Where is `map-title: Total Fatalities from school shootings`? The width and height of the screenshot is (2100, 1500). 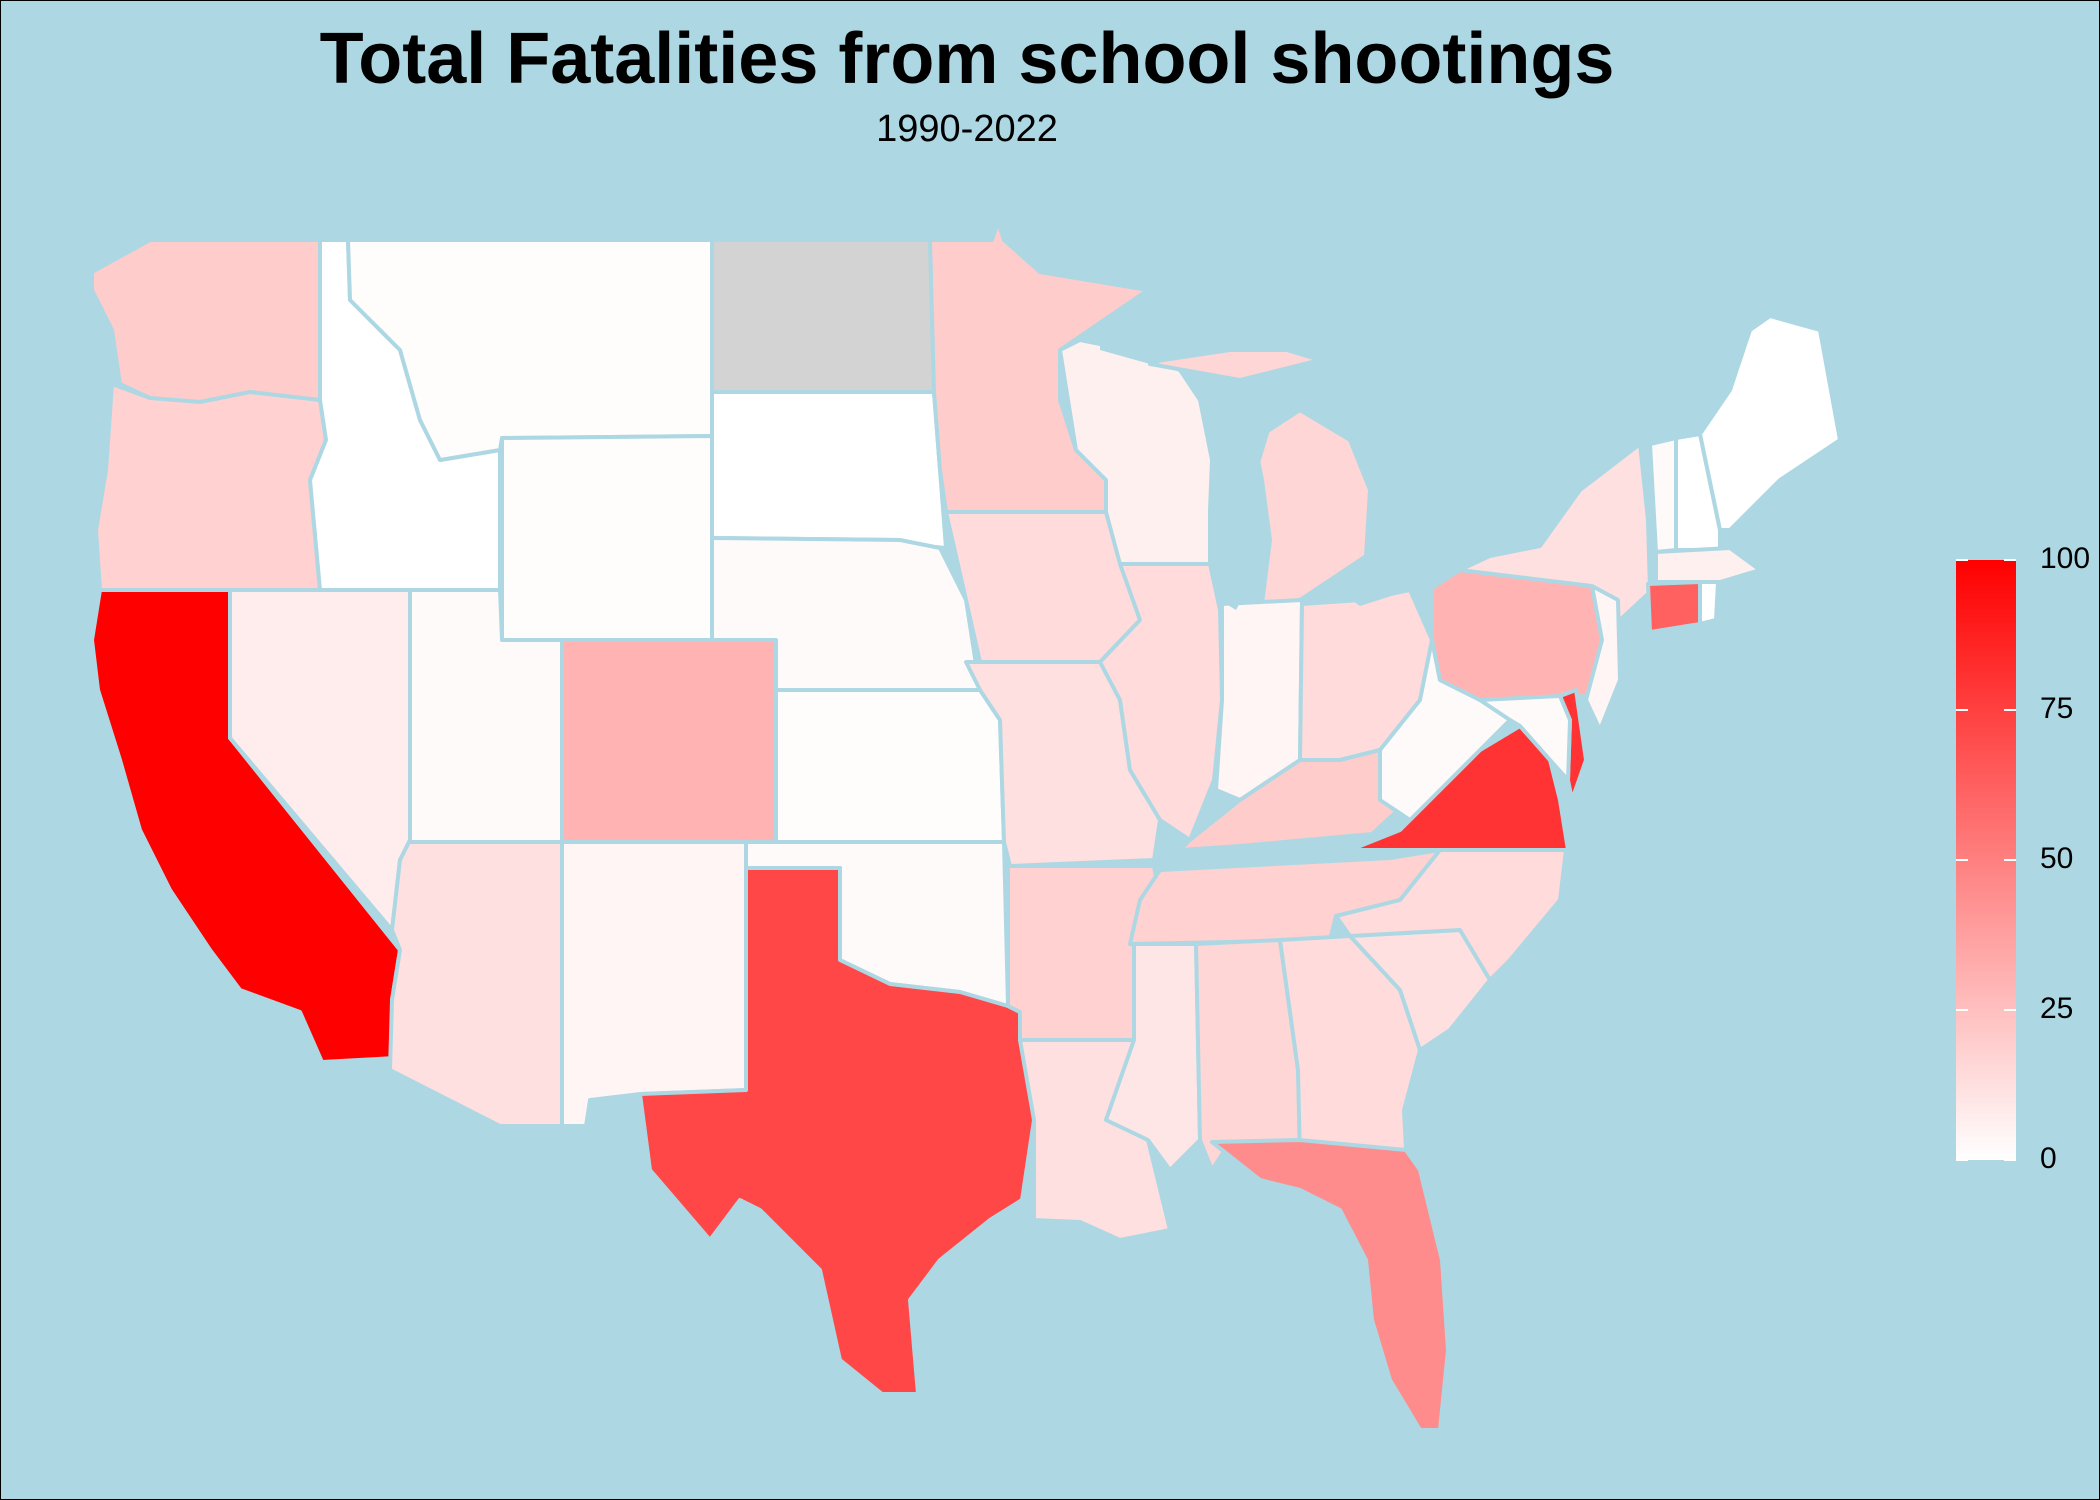 map-title: Total Fatalities from school shootings is located at coordinates (967, 59).